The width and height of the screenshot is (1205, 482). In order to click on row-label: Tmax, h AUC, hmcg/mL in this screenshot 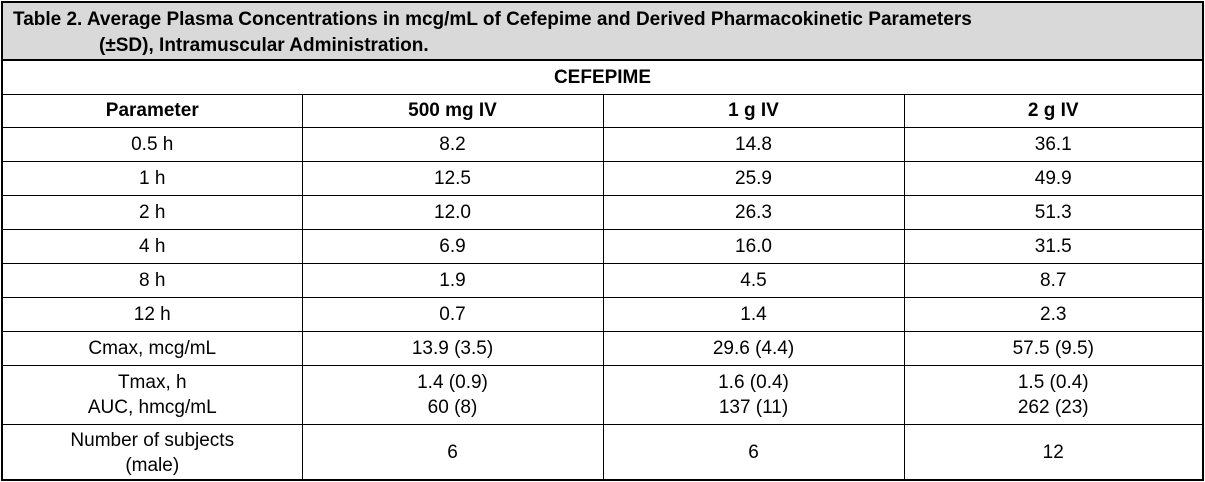, I will do `click(153, 395)`.